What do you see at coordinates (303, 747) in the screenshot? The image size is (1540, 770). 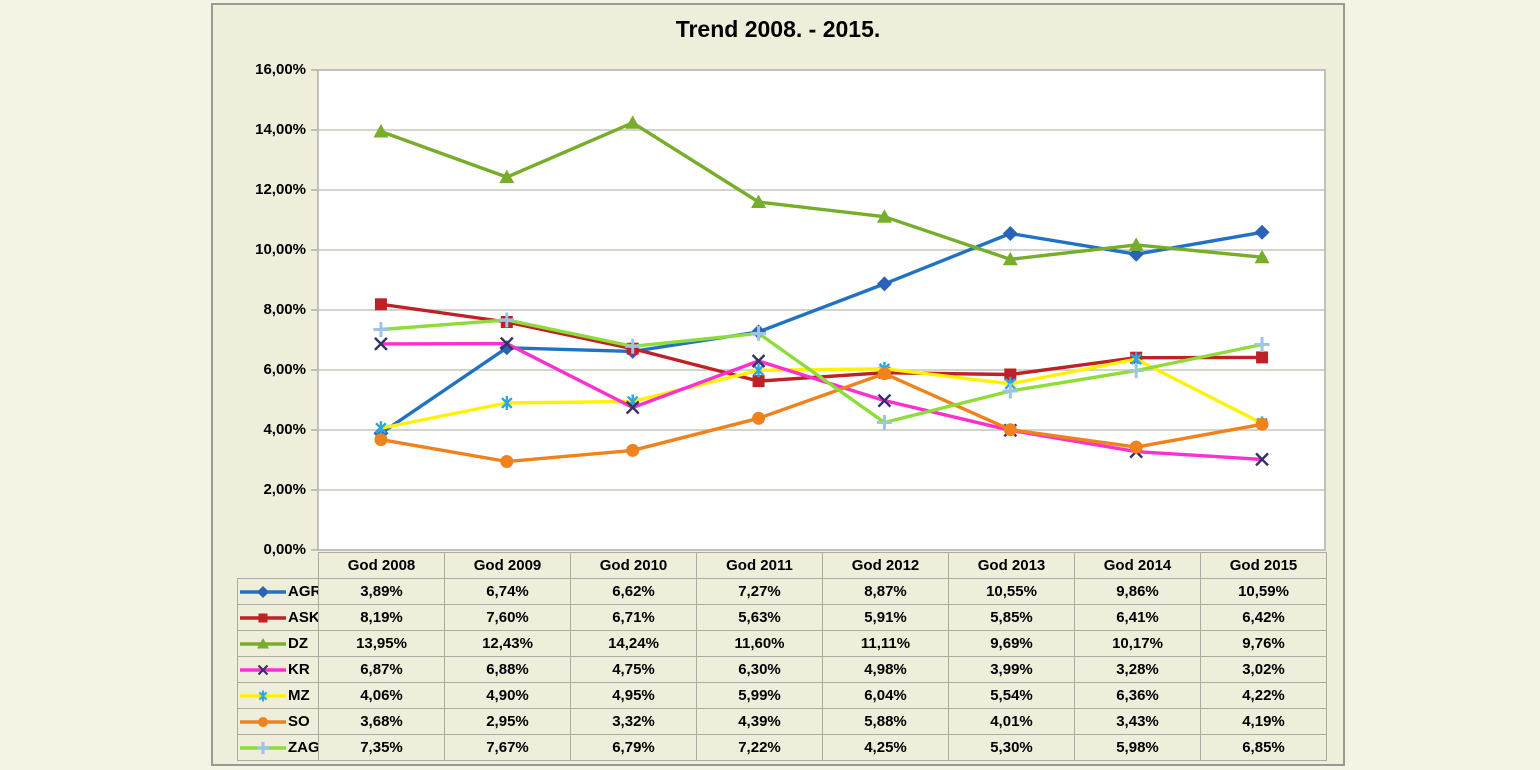 I see `series-name: ZAG` at bounding box center [303, 747].